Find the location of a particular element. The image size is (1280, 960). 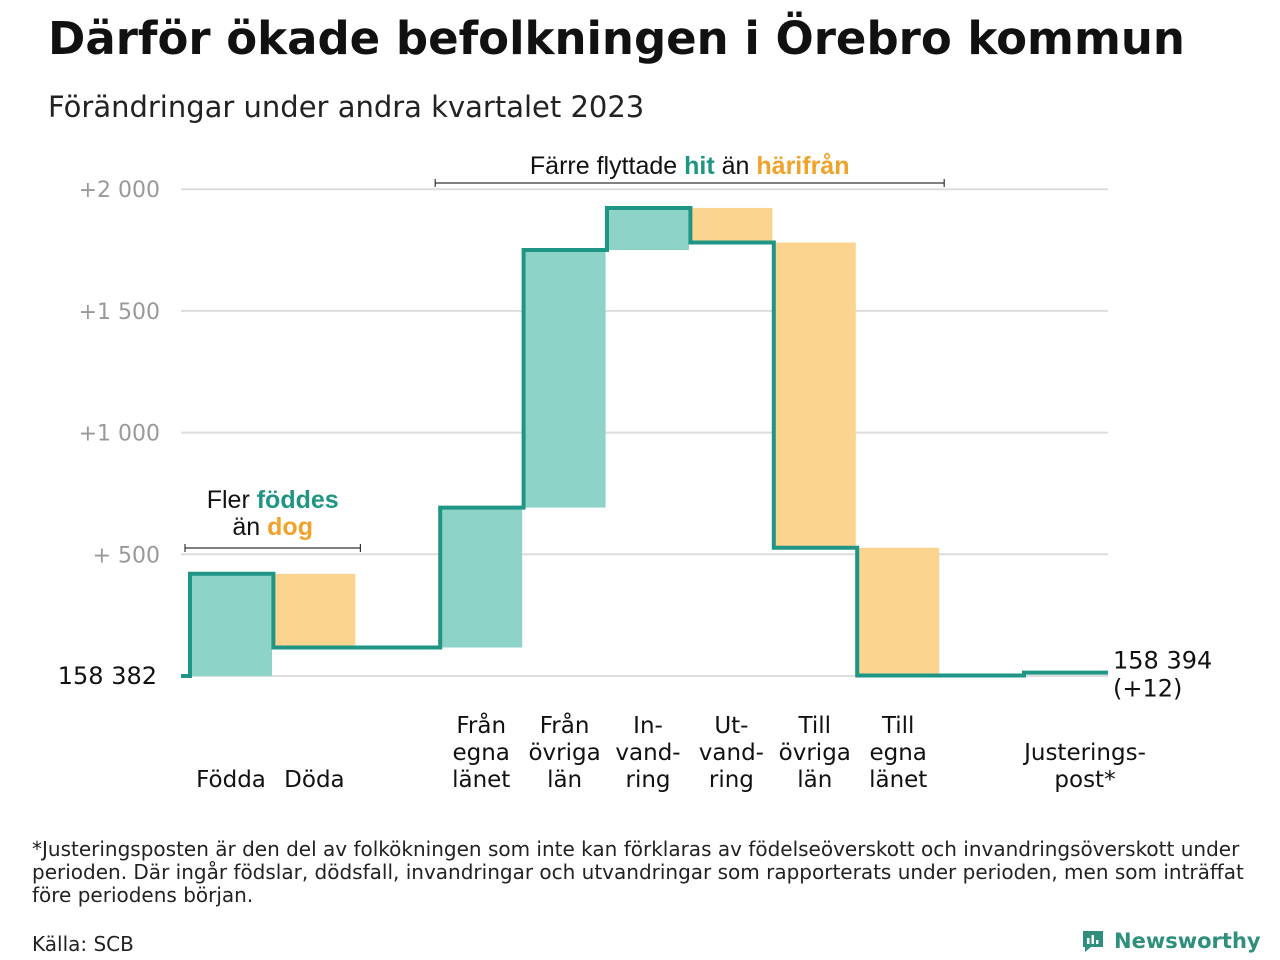

y-tick-label: +1 500 is located at coordinates (119, 312).